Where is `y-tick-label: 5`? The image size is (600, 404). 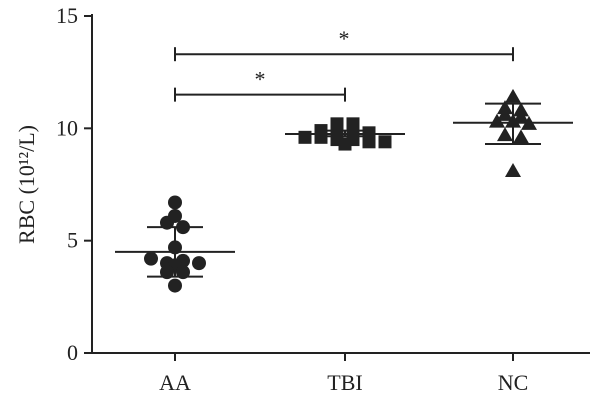 y-tick-label: 5 is located at coordinates (72, 240).